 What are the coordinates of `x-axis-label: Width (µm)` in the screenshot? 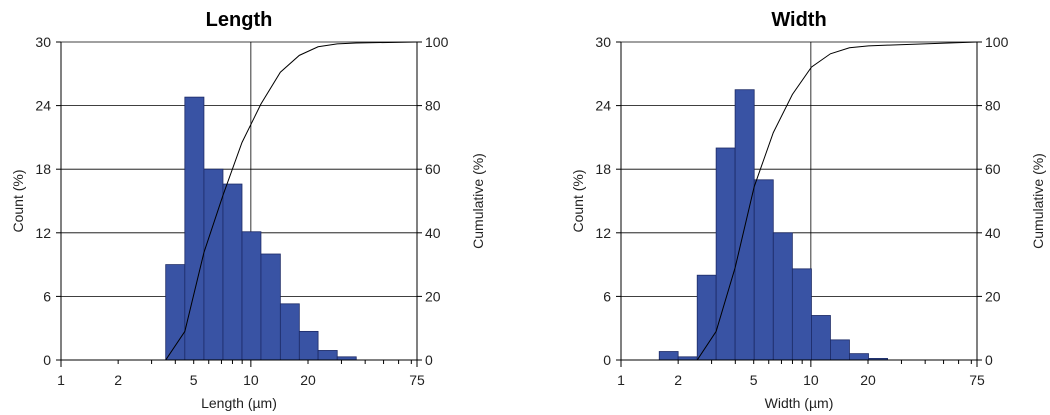 It's located at (799, 403).